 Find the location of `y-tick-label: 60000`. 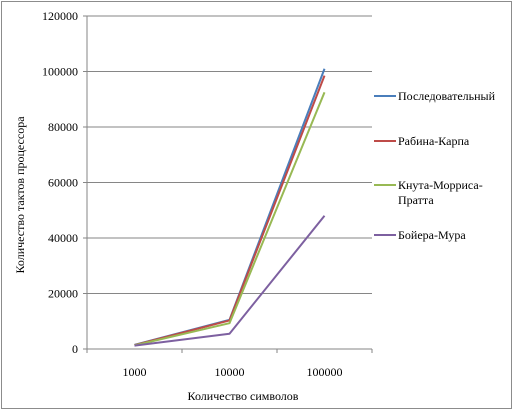

y-tick-label: 60000 is located at coordinates (63, 183).